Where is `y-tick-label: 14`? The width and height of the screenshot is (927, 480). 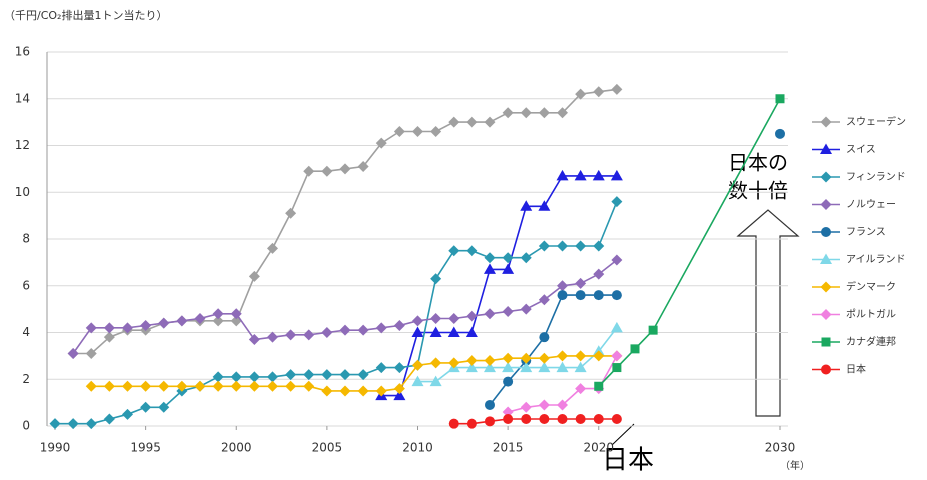 y-tick-label: 14 is located at coordinates (22, 98).